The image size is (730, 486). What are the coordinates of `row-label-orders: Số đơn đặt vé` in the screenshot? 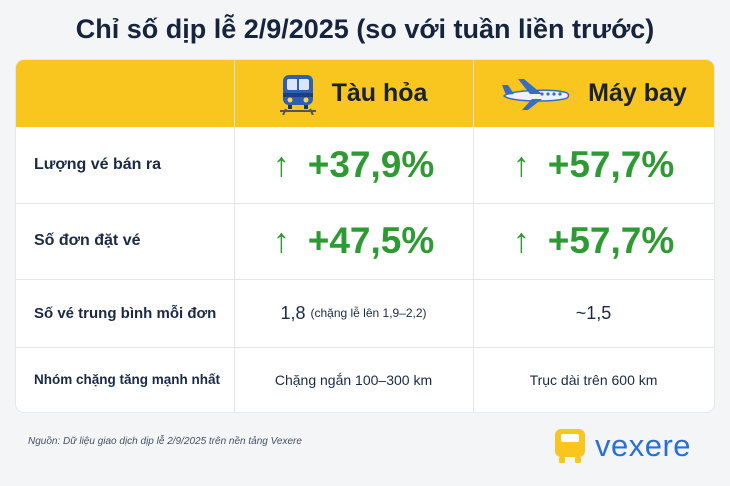 It's located at (87, 240).